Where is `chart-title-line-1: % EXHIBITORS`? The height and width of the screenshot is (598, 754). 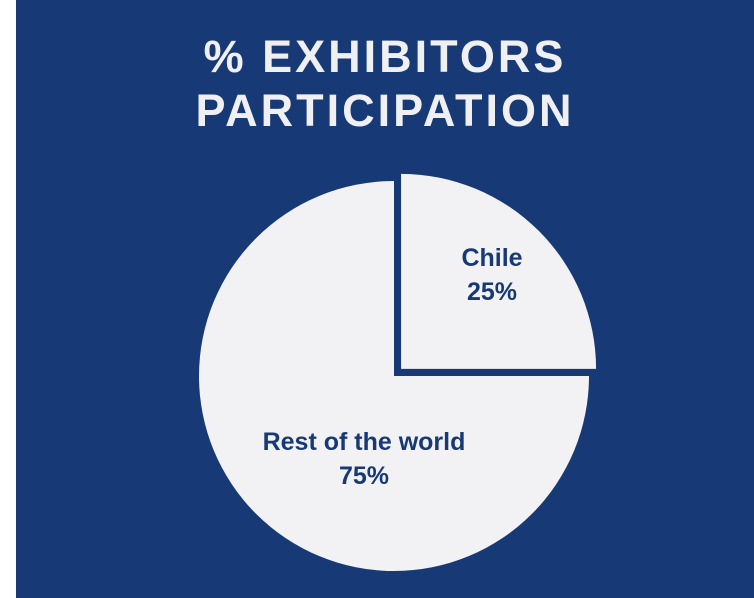
chart-title-line-1: % EXHIBITORS is located at coordinates (385, 56).